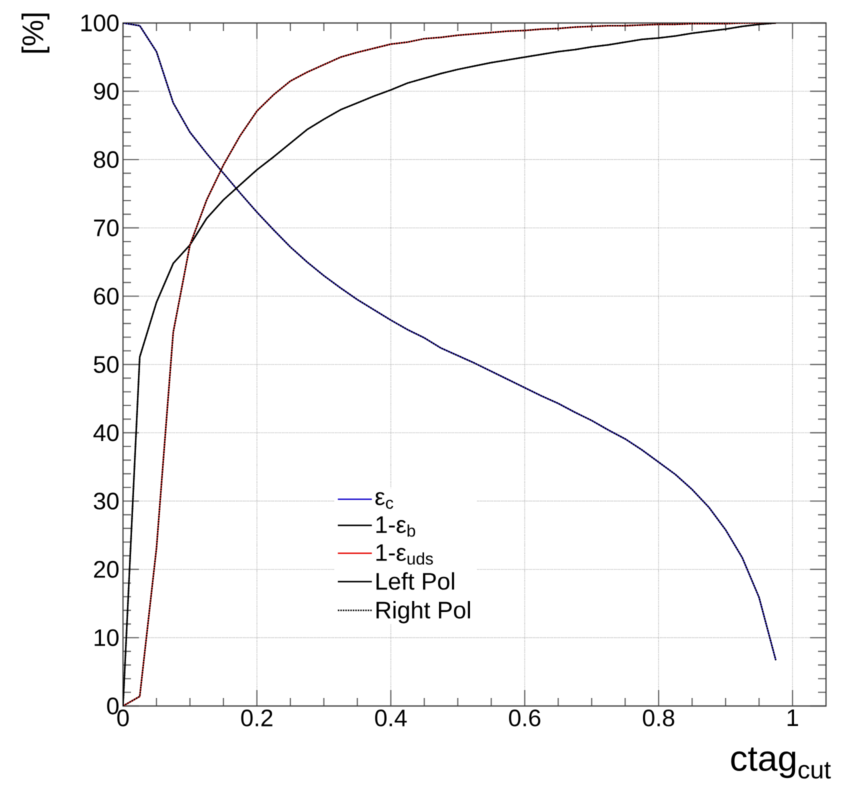 This screenshot has width=845, height=797. Describe the element at coordinates (781, 763) in the screenshot. I see `x-axis-title: ctag$_{cut}$` at that location.